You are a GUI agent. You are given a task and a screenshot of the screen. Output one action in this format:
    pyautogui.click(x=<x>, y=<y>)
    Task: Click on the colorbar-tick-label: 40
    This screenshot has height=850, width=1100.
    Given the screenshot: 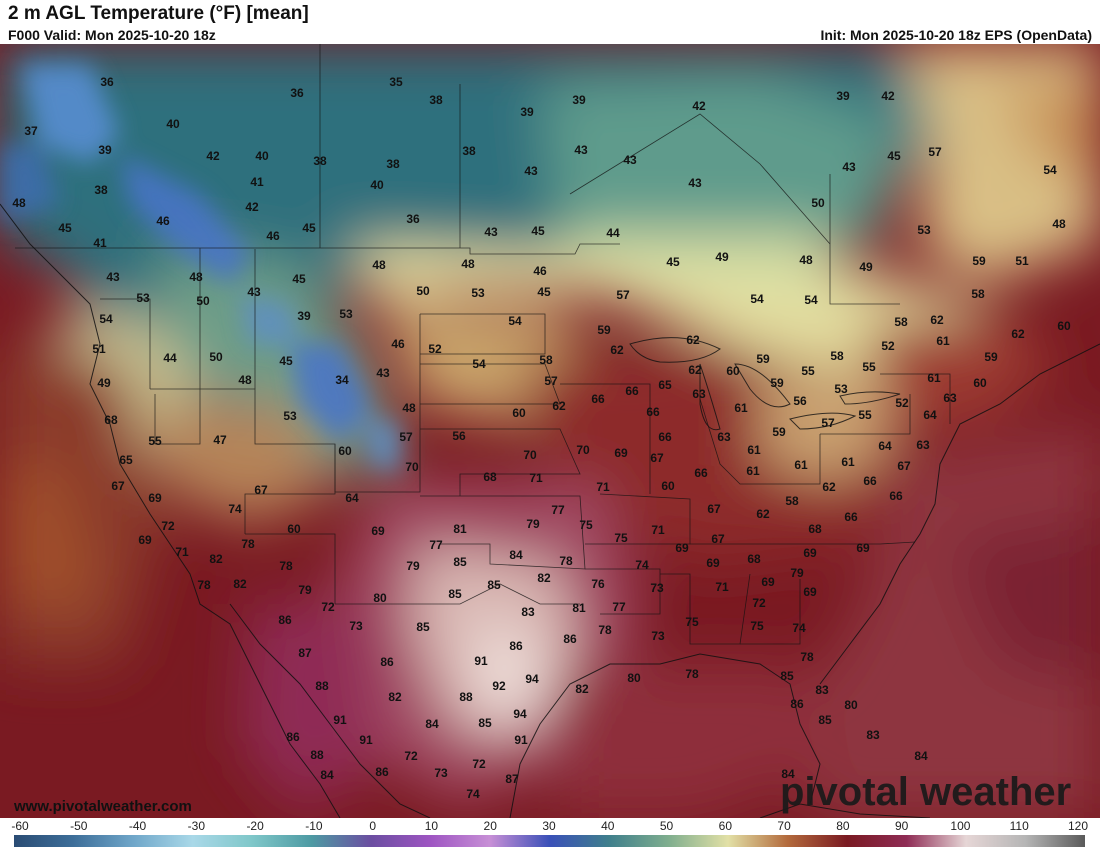 What is the action you would take?
    pyautogui.click(x=608, y=826)
    